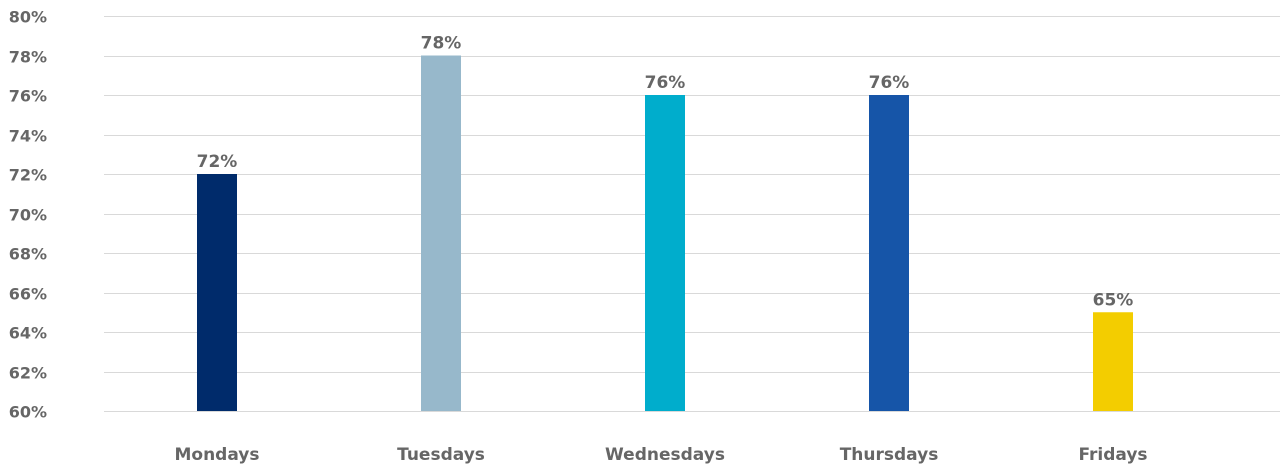 The width and height of the screenshot is (1280, 470). Describe the element at coordinates (28, 373) in the screenshot. I see `y-tick-label: 62%` at that location.